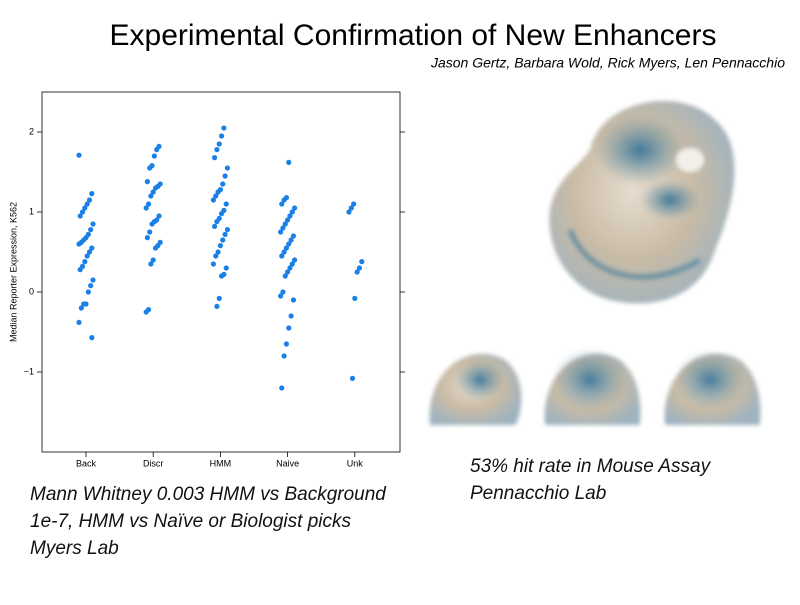  Describe the element at coordinates (153, 463) in the screenshot. I see `x-tick-label: Discr` at that location.